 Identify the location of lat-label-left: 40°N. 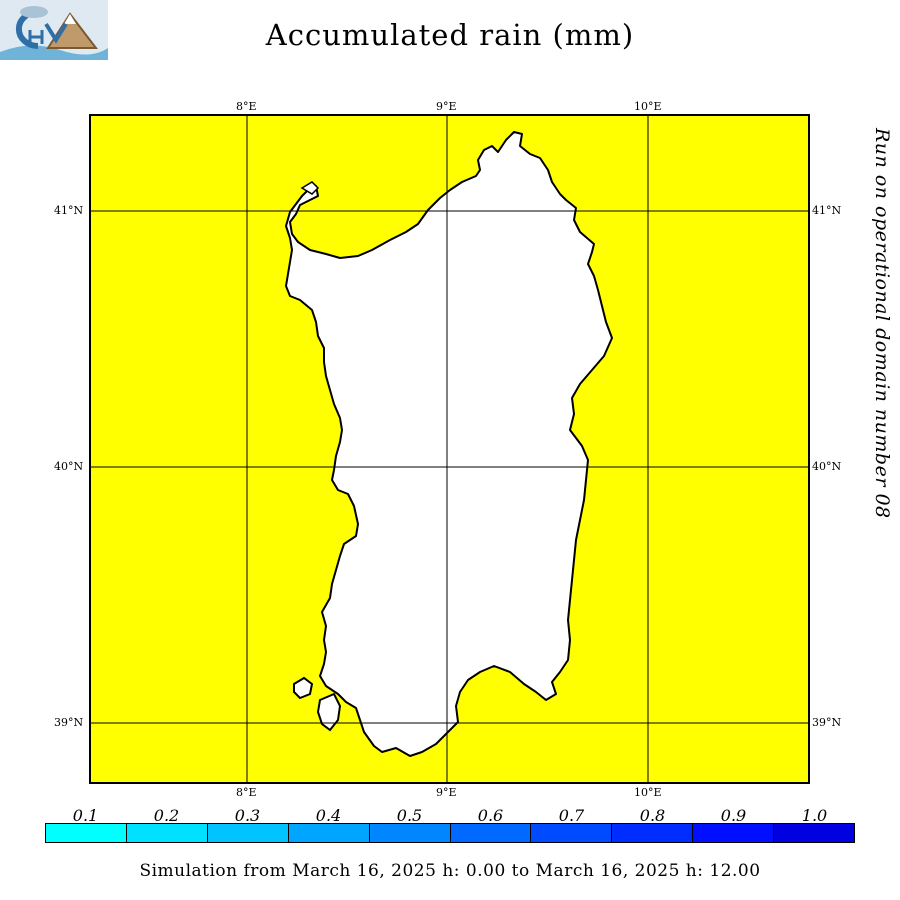
(69, 466).